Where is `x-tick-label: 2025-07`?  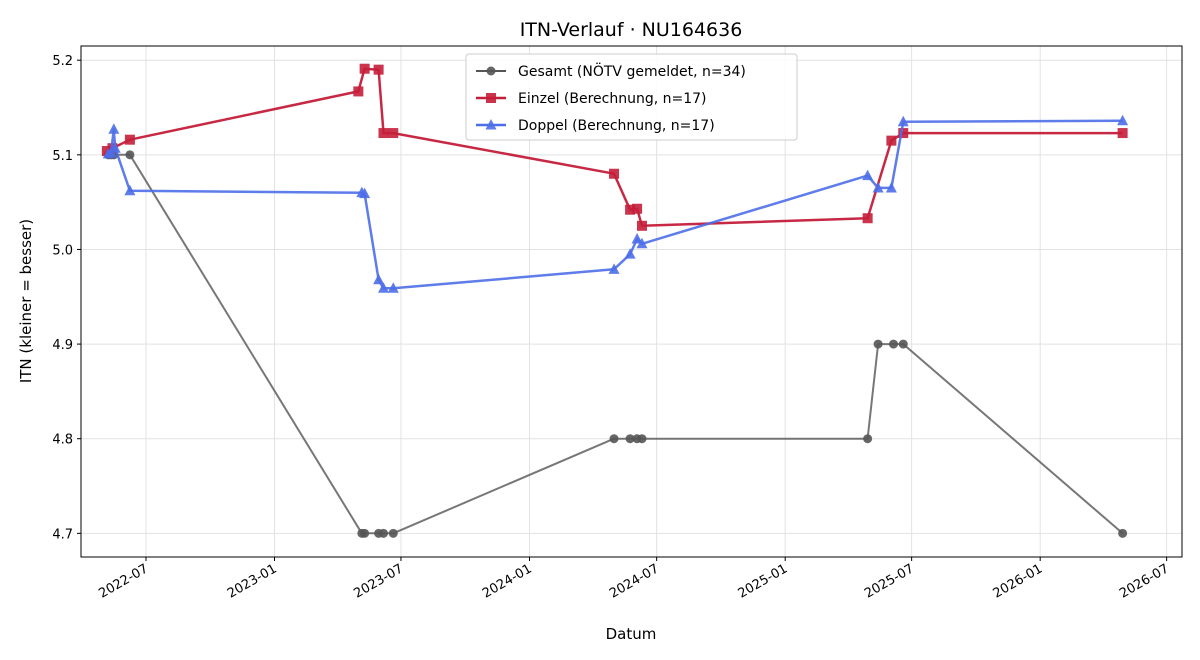 x-tick-label: 2025-07 is located at coordinates (889, 581).